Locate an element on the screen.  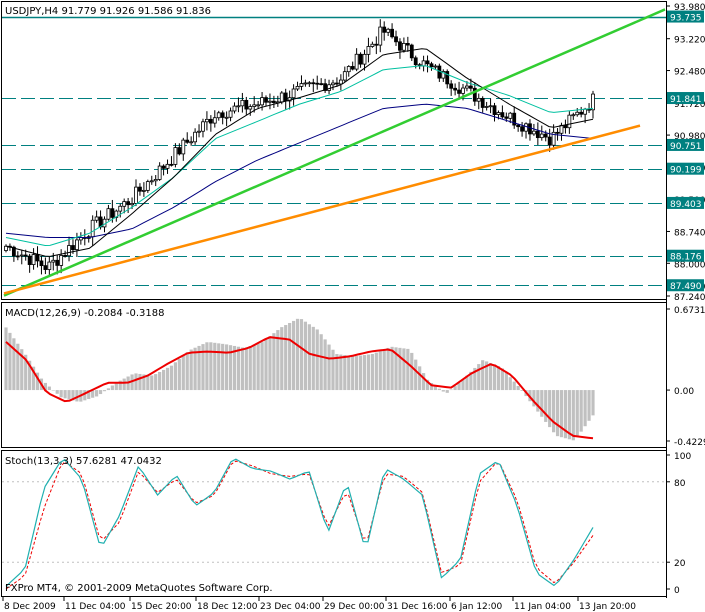
price-tick-label: 90.980 is located at coordinates (689, 137).